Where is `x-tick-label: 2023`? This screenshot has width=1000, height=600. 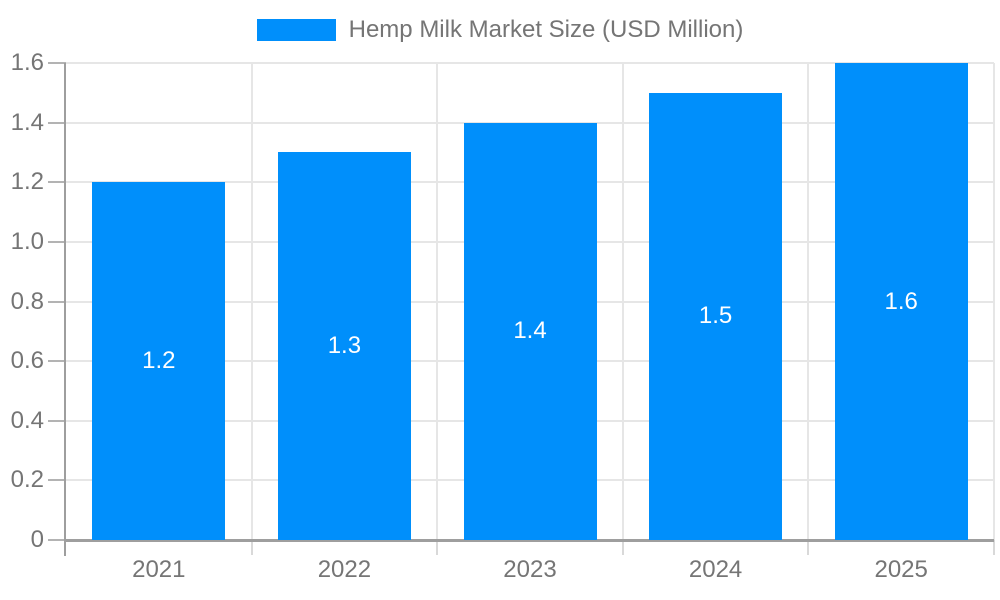 x-tick-label: 2023 is located at coordinates (530, 569).